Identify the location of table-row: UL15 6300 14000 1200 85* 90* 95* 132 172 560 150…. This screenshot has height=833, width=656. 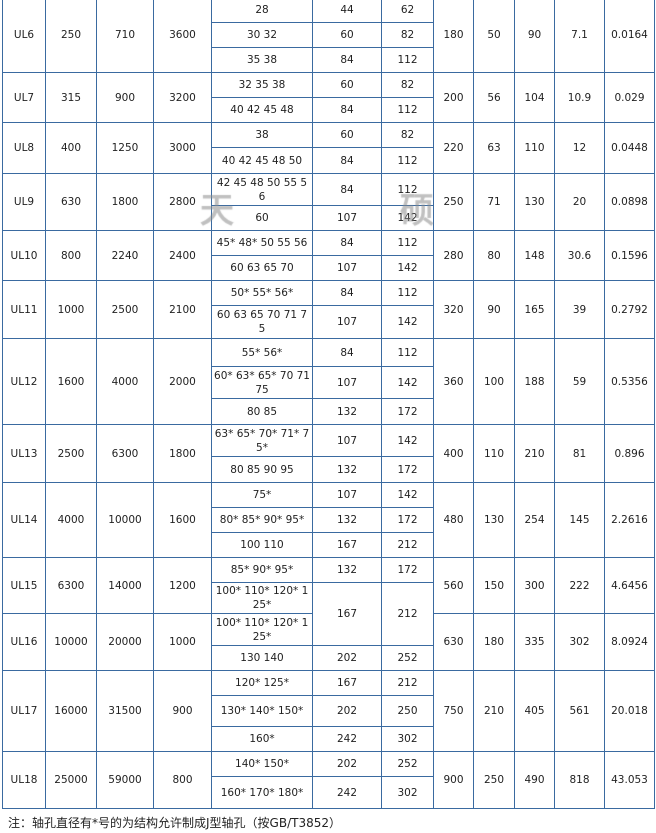
(328, 585).